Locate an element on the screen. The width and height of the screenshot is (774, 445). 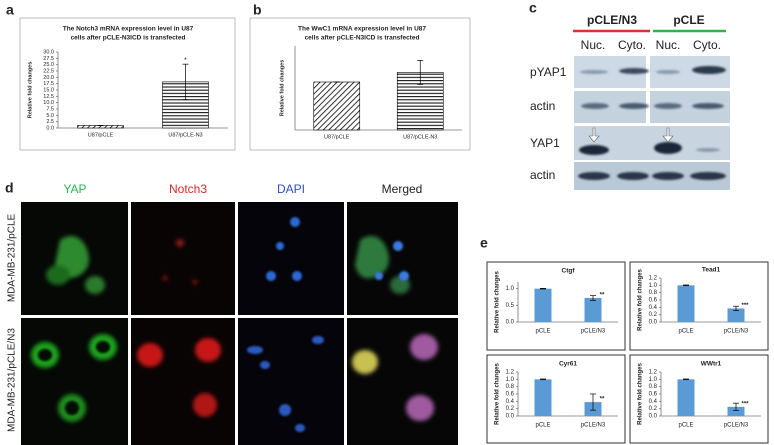
panel-letter: b is located at coordinates (257, 10).